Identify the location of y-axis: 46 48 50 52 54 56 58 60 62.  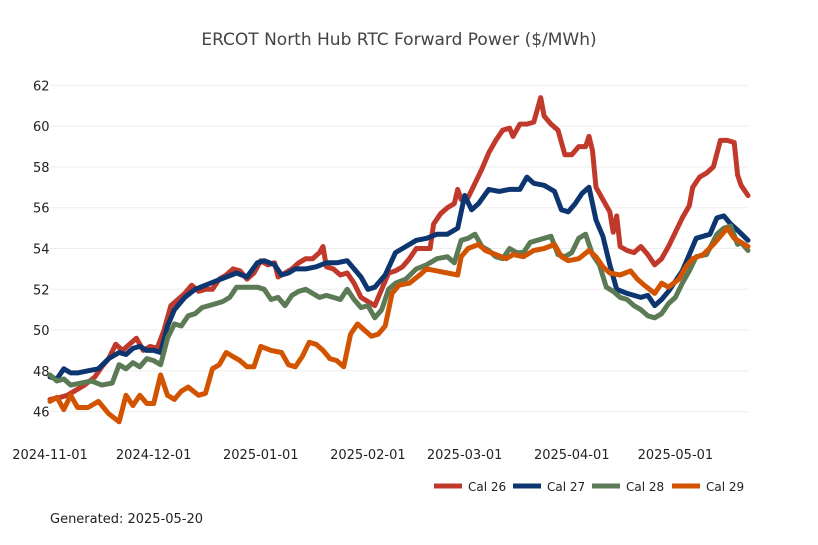
(41, 249).